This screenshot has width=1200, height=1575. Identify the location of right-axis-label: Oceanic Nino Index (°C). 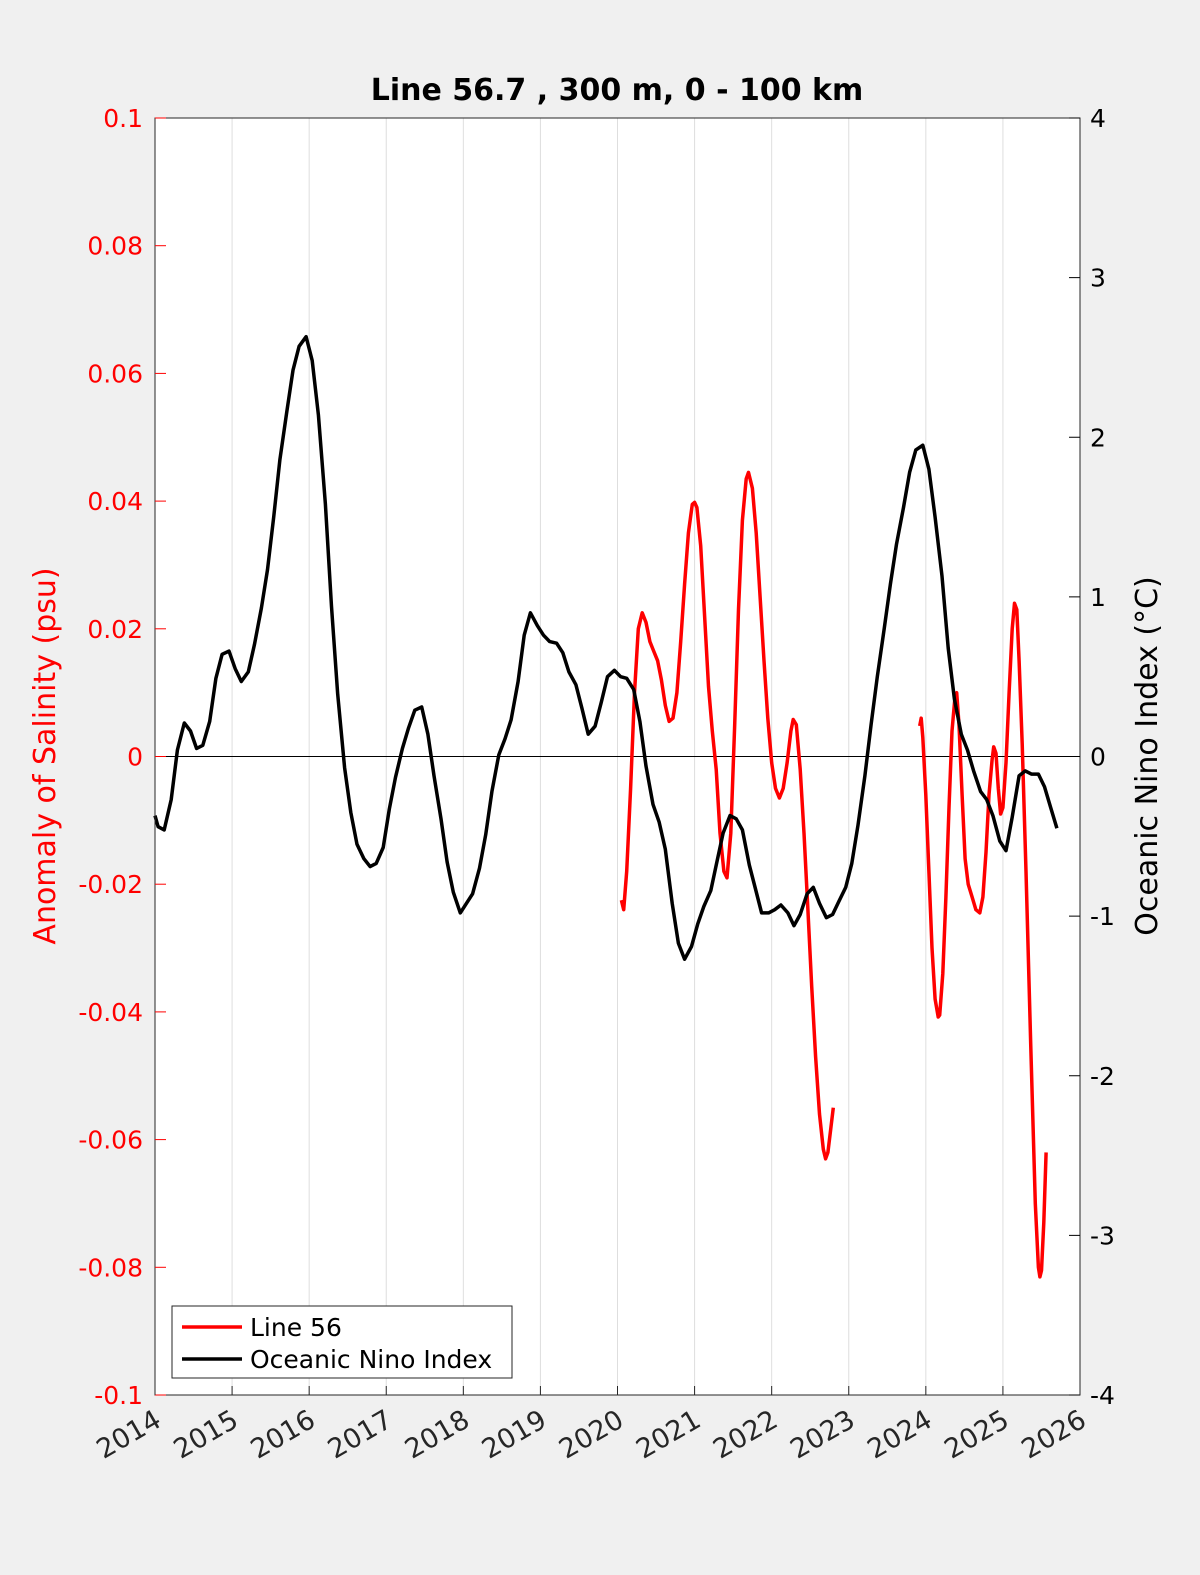
(1147, 756).